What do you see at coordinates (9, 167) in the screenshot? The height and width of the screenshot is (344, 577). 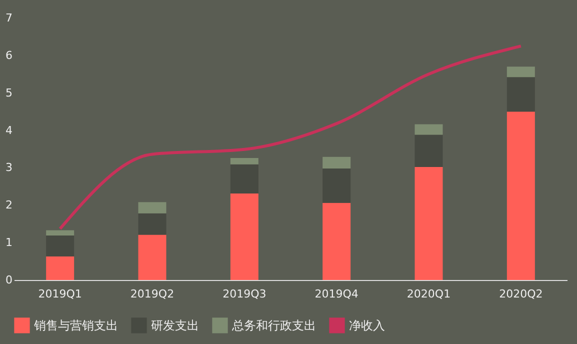 I see `y-tick-label: 3` at bounding box center [9, 167].